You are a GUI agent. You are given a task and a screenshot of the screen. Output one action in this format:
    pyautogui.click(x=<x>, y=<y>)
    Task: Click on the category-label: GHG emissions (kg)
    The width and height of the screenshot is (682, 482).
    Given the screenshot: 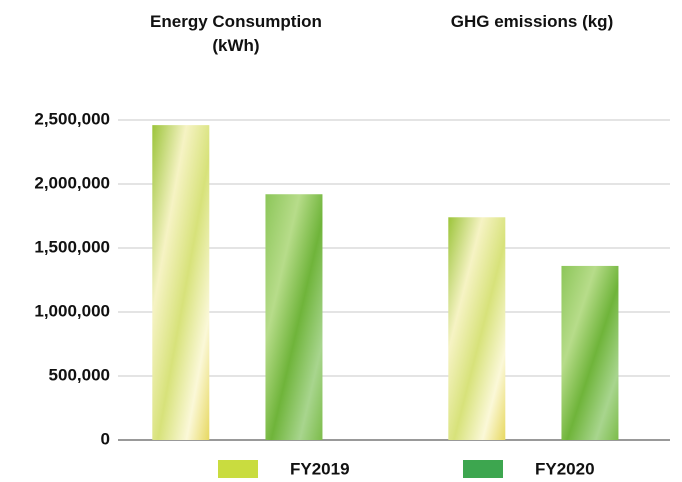 What is the action you would take?
    pyautogui.click(x=532, y=21)
    